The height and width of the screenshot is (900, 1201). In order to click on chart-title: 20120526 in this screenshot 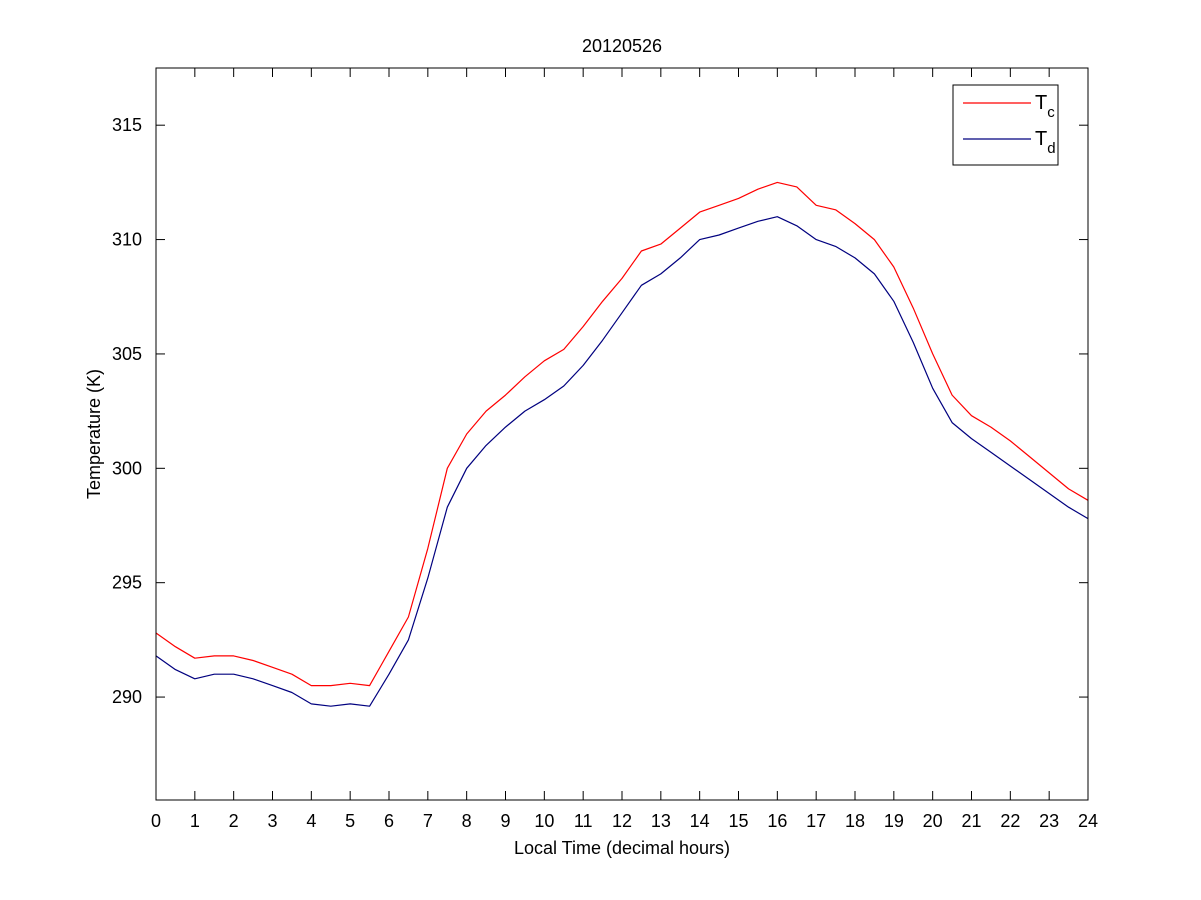, I will do `click(622, 46)`.